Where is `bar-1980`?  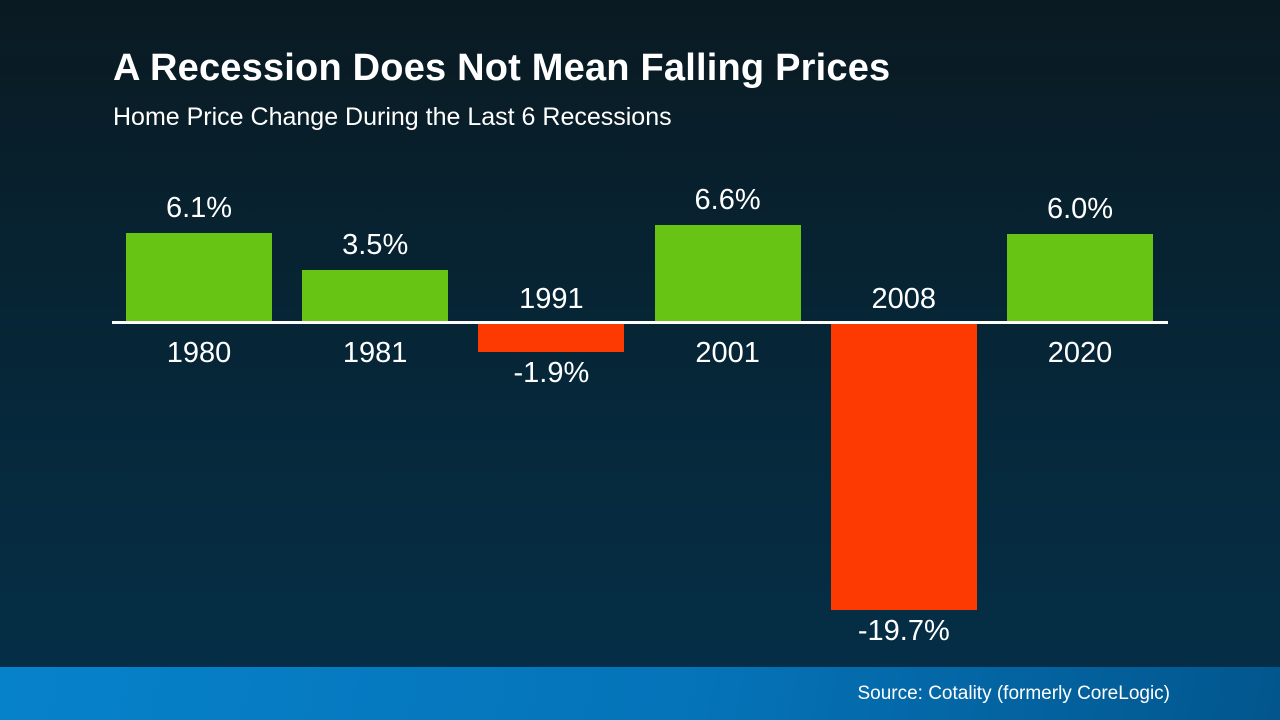
bar-1980 is located at coordinates (199, 276).